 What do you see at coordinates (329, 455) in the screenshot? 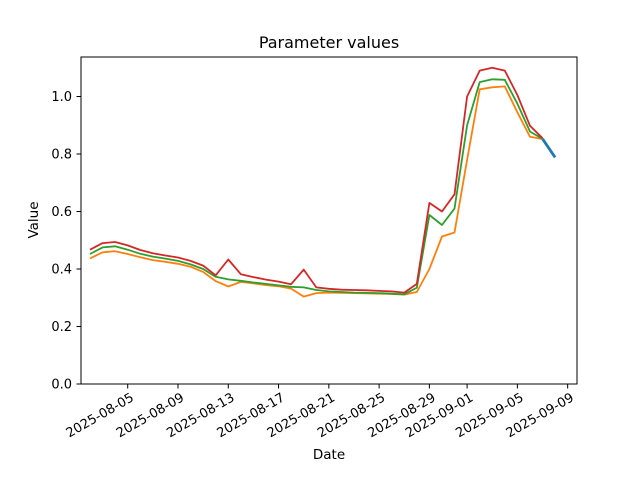
I see `x-axis-label: Date` at bounding box center [329, 455].